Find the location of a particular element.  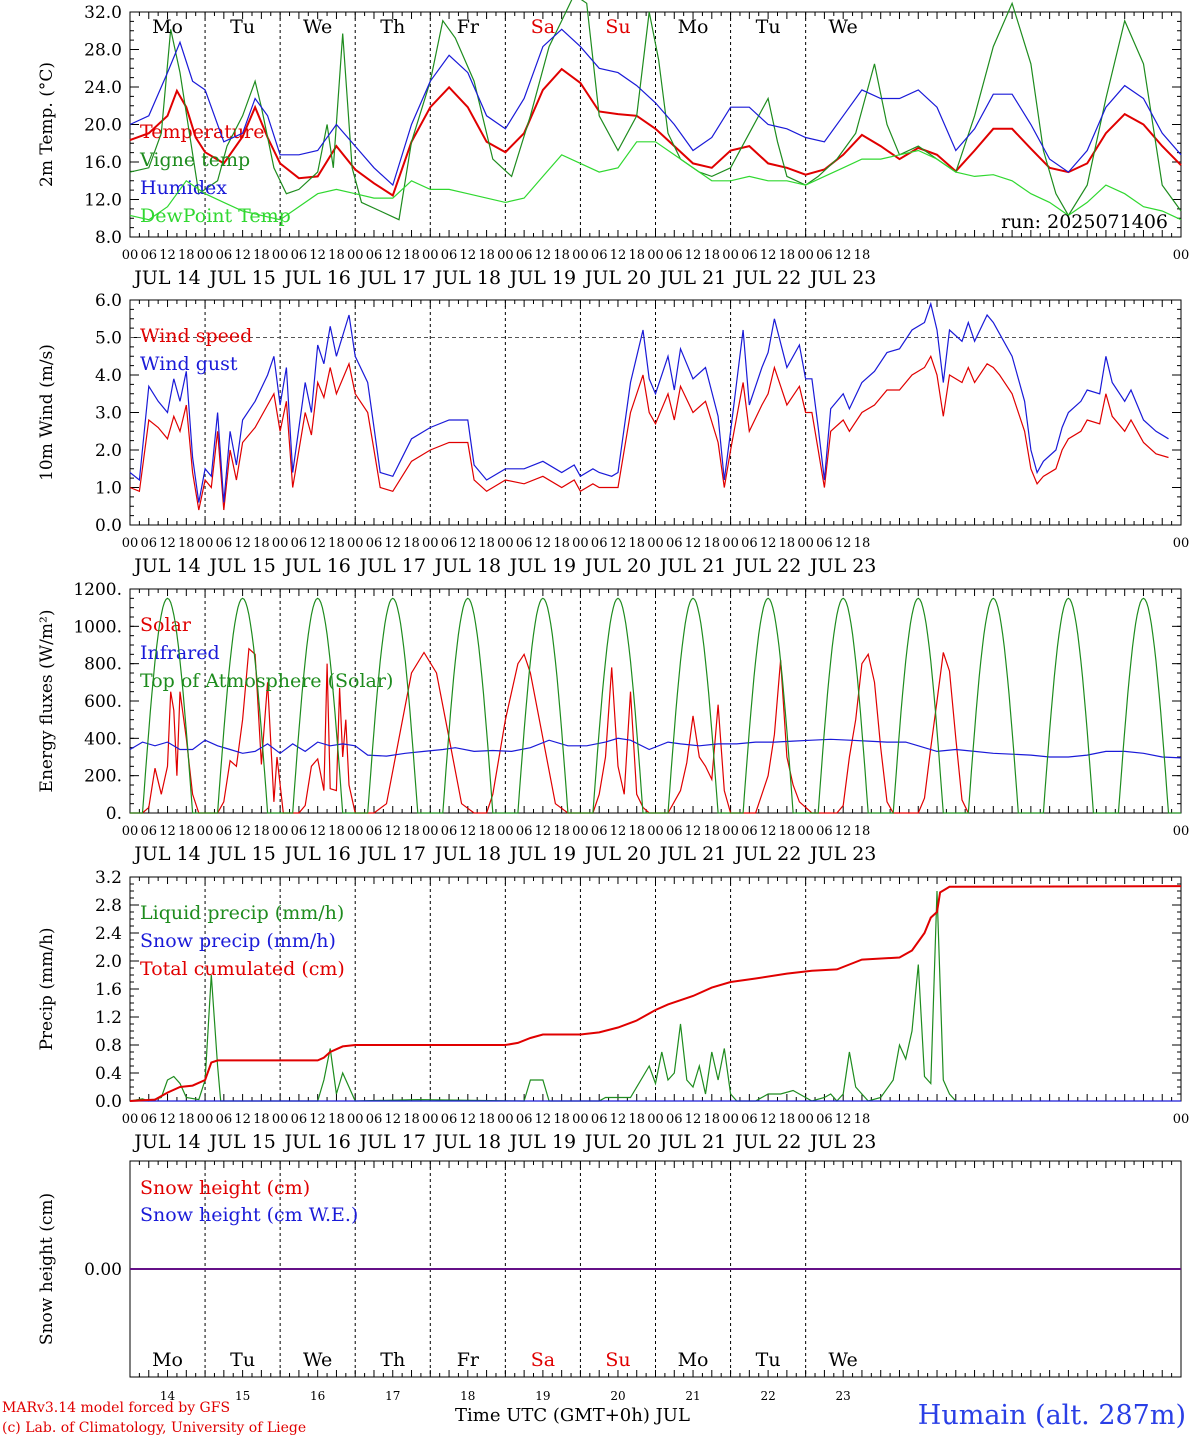

run-label: run: 2025071406 is located at coordinates (1084, 222).